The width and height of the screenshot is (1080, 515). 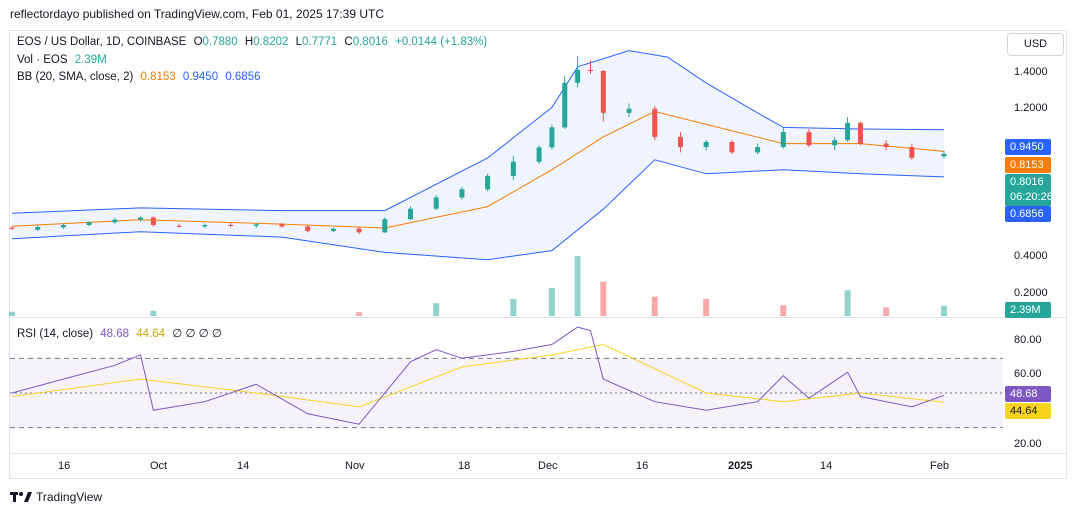 What do you see at coordinates (249, 42) in the screenshot?
I see `high-label: H` at bounding box center [249, 42].